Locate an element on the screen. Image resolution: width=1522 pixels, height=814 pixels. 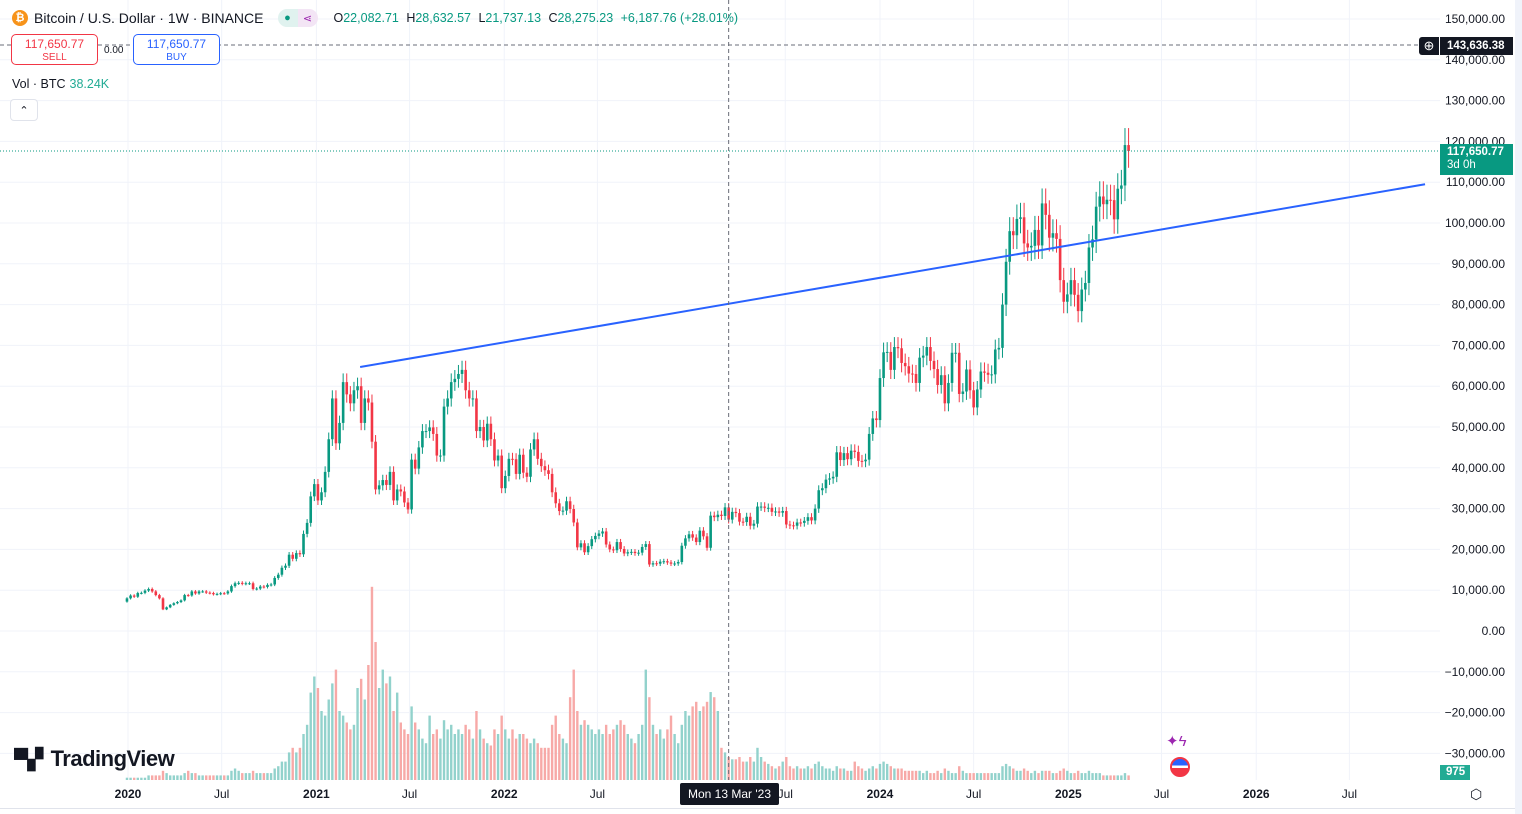
lightning-event-icon: ✦ϟ is located at coordinates (1176, 741).